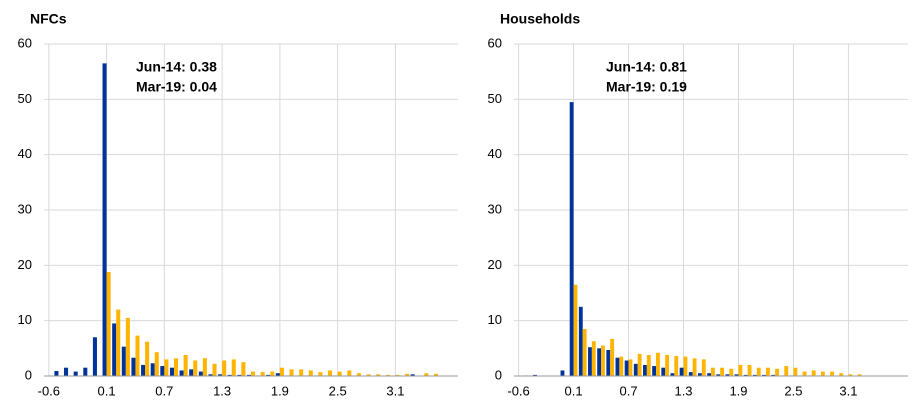  What do you see at coordinates (176, 67) in the screenshot?
I see `annotation: Jun-14: 0.38` at bounding box center [176, 67].